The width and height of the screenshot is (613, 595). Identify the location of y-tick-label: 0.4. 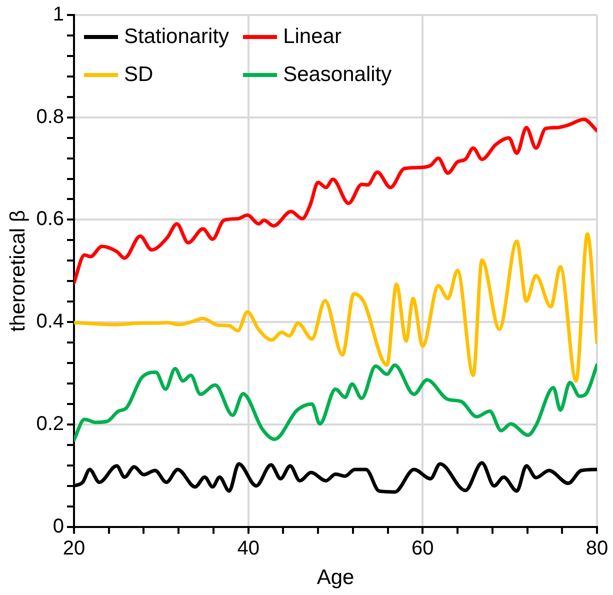
(50, 321).